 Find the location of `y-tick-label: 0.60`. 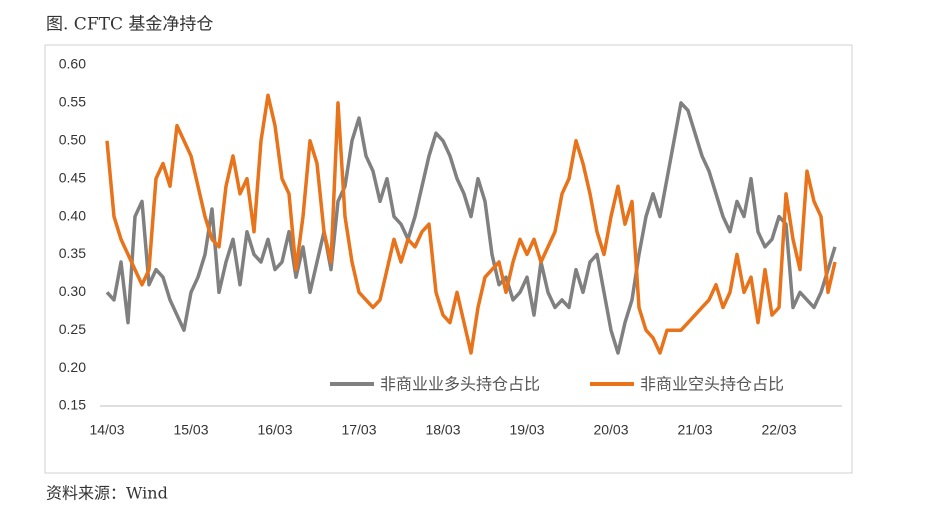

y-tick-label: 0.60 is located at coordinates (72, 64).